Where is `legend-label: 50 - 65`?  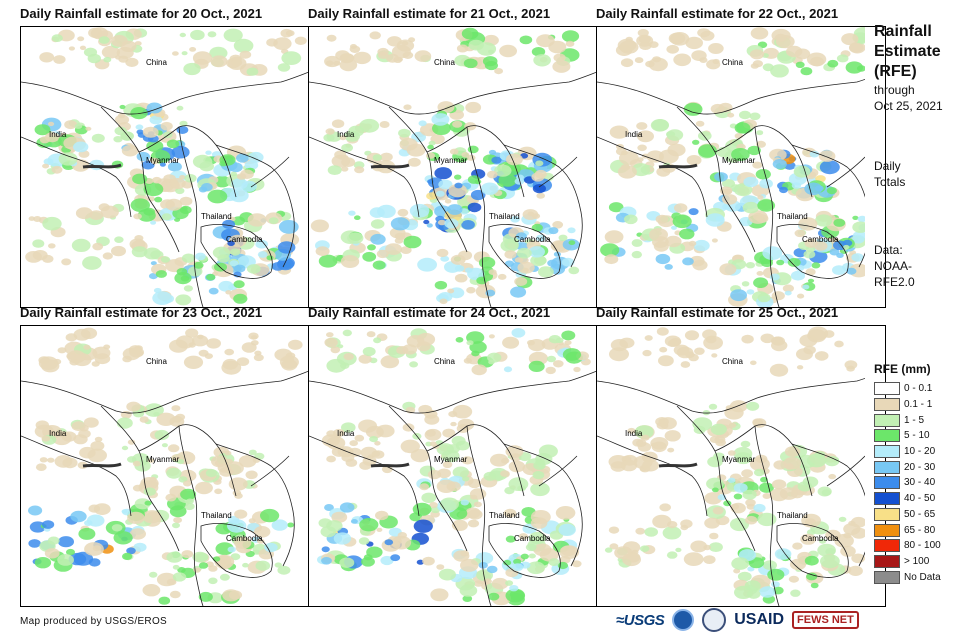
legend-label: 50 - 65 is located at coordinates (920, 514).